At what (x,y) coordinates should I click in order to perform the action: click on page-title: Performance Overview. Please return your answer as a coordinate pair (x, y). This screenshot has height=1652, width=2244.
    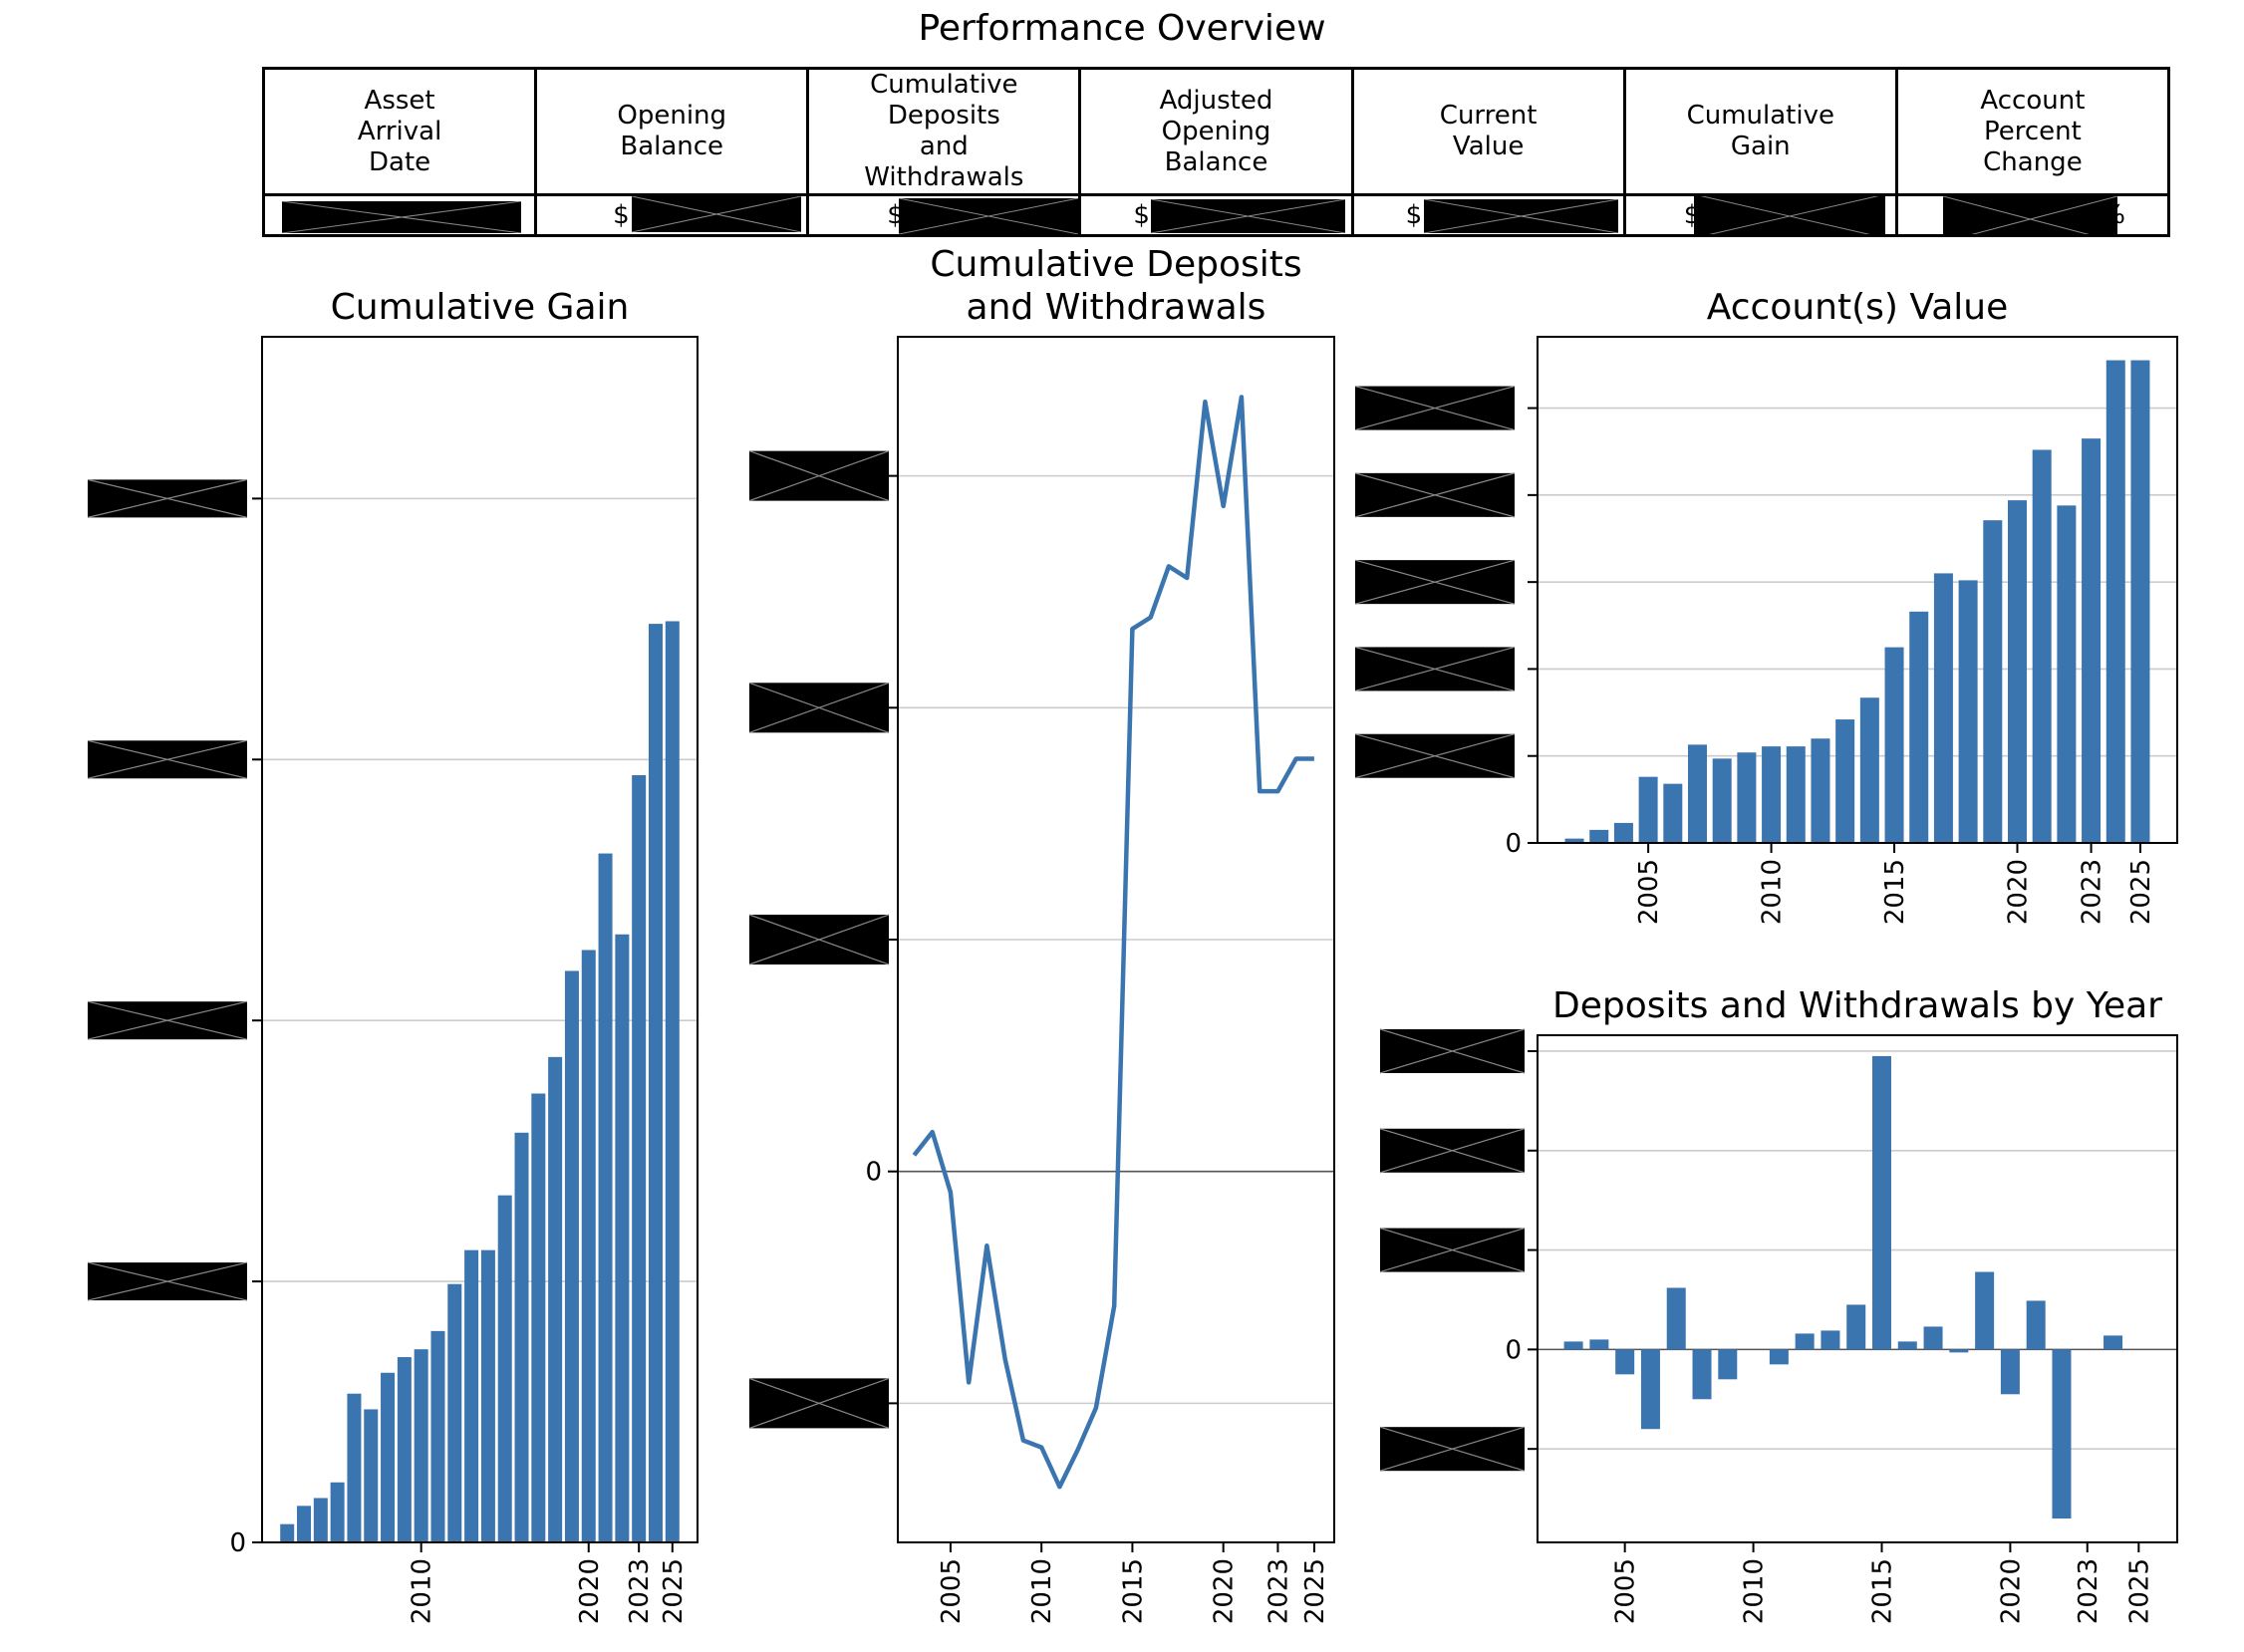
    Looking at the image, I should click on (1122, 28).